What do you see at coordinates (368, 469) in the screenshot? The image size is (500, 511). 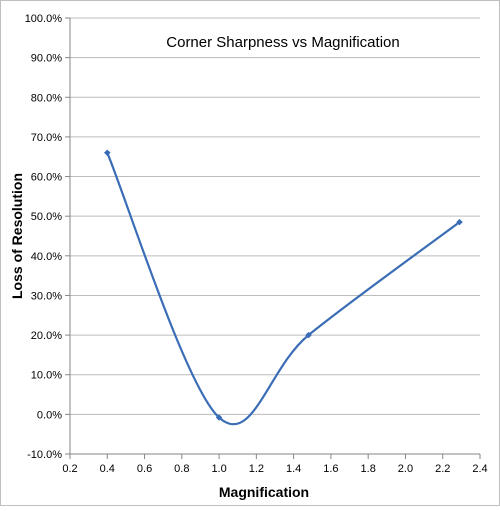 I see `x-tick-label: 1.8` at bounding box center [368, 469].